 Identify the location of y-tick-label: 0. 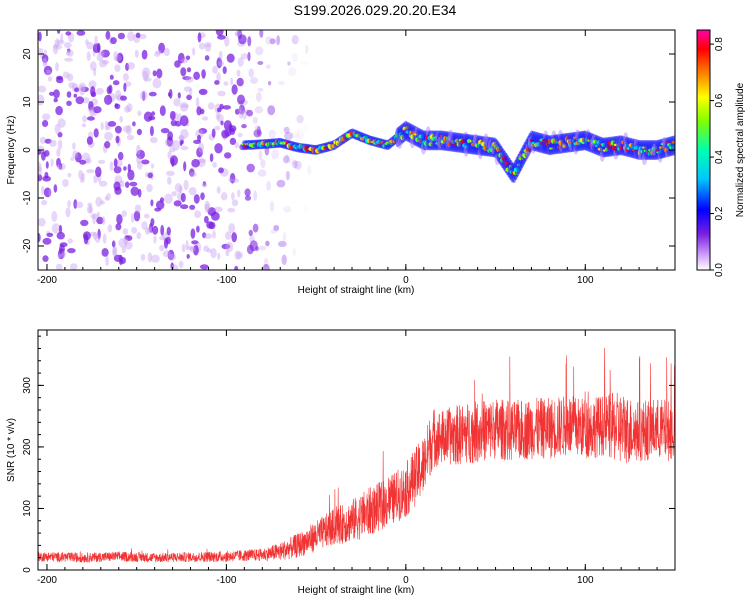
(27, 570).